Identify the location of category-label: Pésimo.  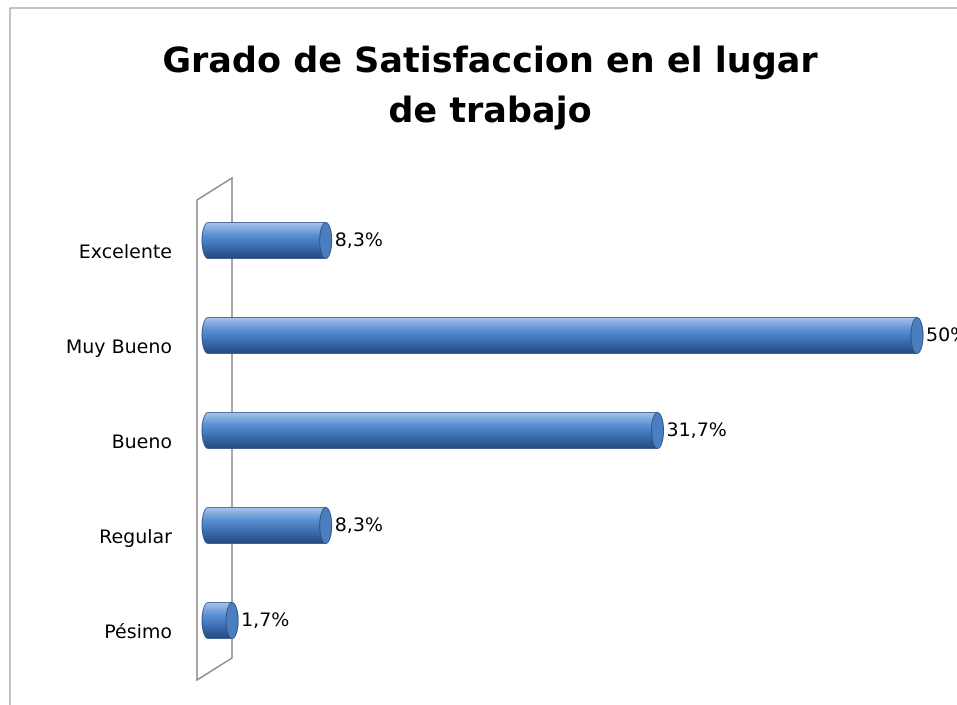
(138, 632).